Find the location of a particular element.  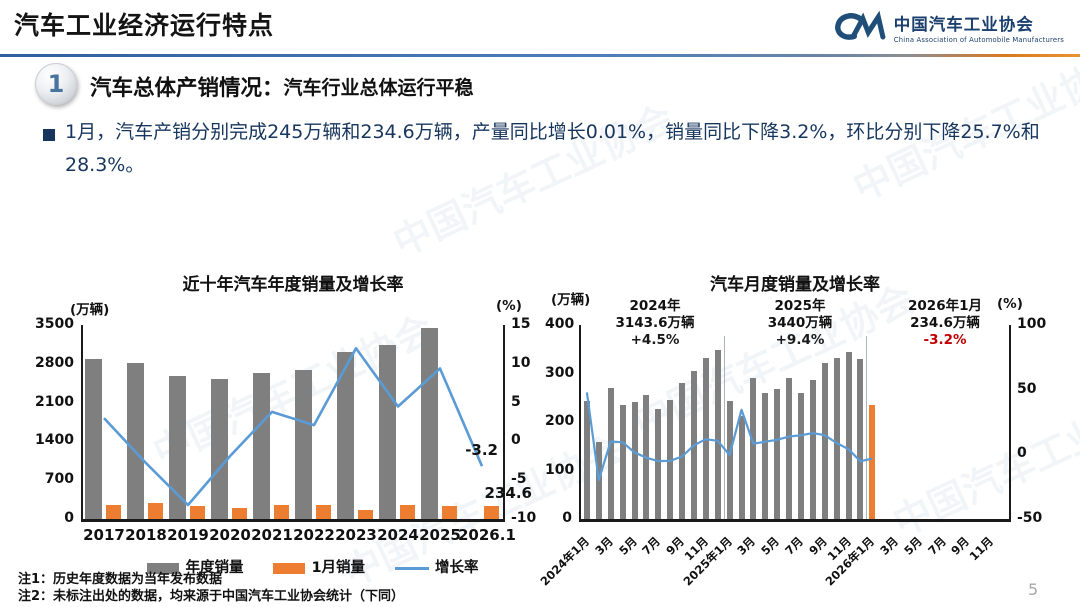

y-axis-tick-left: 3500 is located at coordinates (54, 324).